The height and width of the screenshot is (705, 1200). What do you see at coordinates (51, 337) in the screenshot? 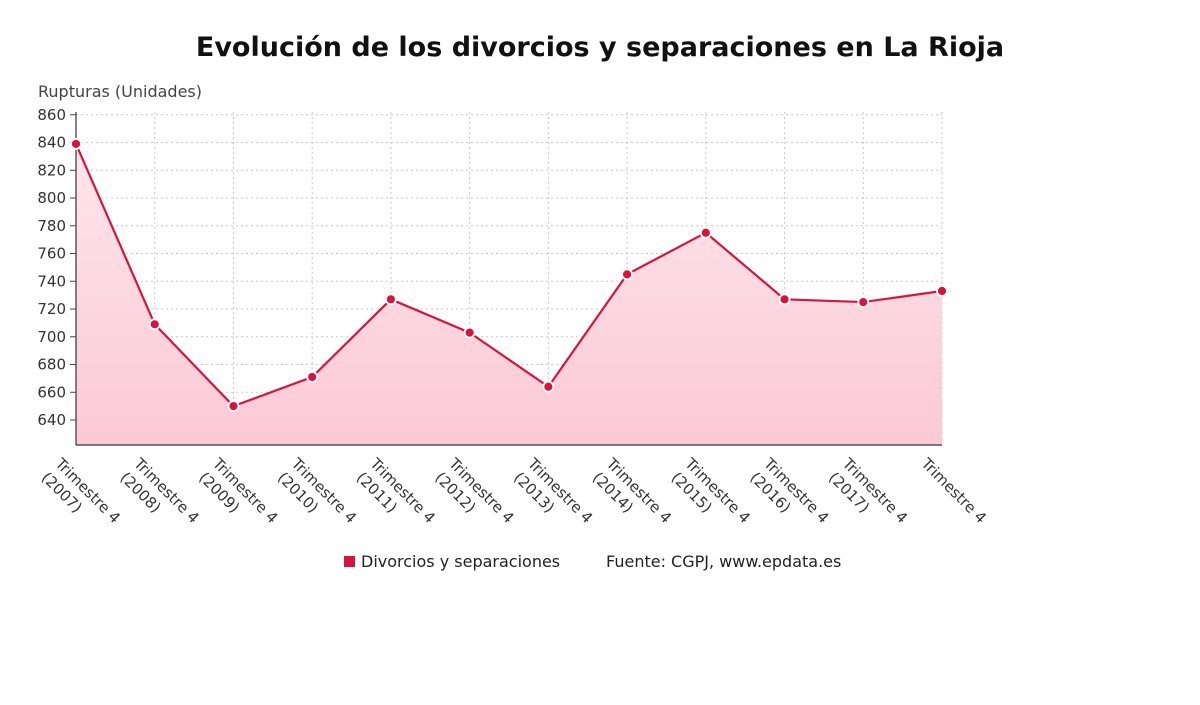
I see `y-tick-label: 700` at bounding box center [51, 337].